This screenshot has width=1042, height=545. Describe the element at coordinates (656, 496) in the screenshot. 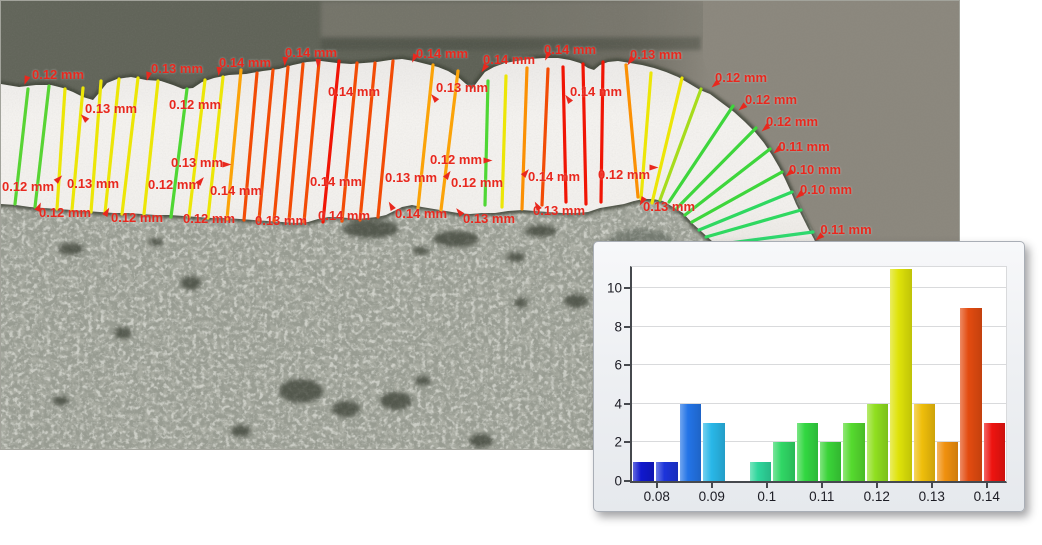

I see `x-tick-label: 0.08` at that location.